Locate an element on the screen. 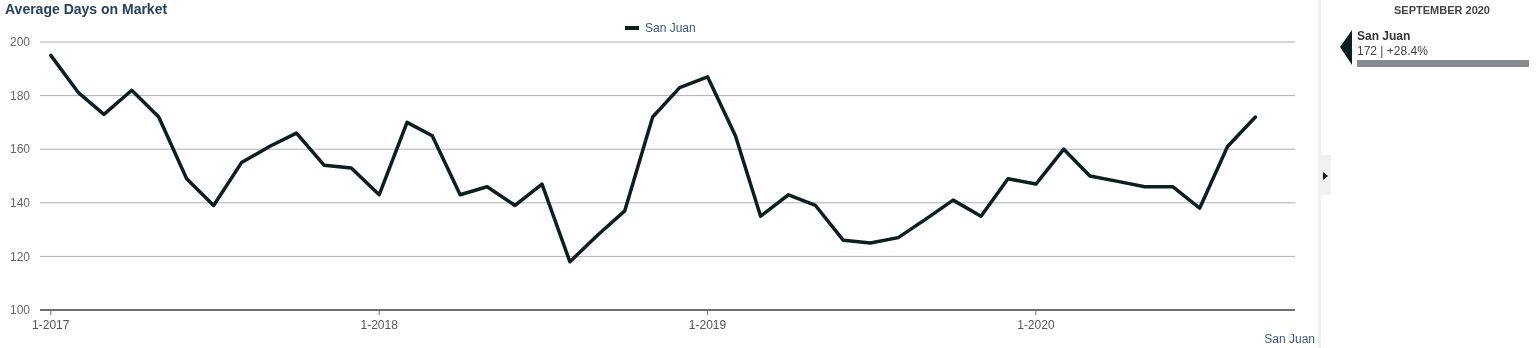 This screenshot has width=1538, height=348. y-tick-label: 200 is located at coordinates (20, 42).